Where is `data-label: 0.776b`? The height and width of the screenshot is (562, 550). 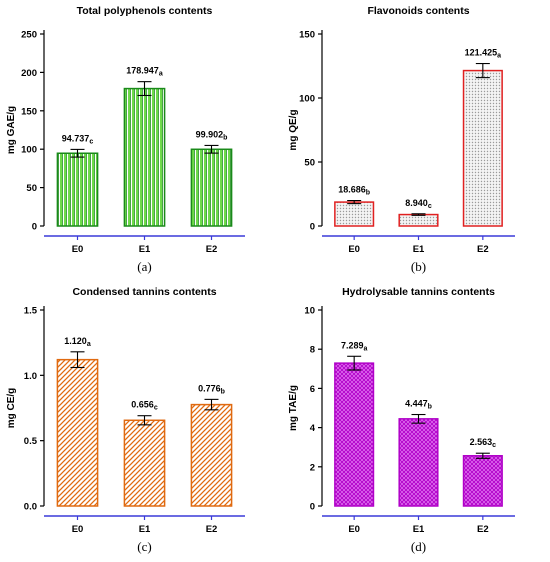 data-label: 0.776b is located at coordinates (211, 389).